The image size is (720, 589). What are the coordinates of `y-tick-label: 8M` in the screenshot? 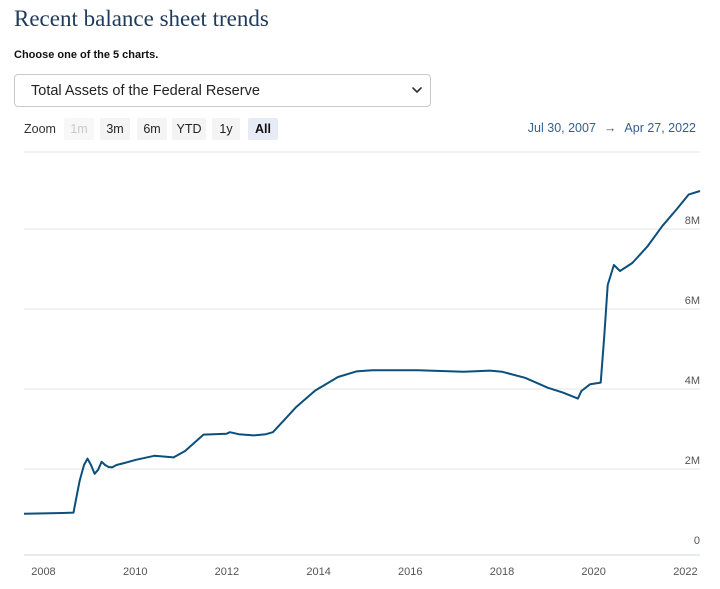 It's located at (692, 221).